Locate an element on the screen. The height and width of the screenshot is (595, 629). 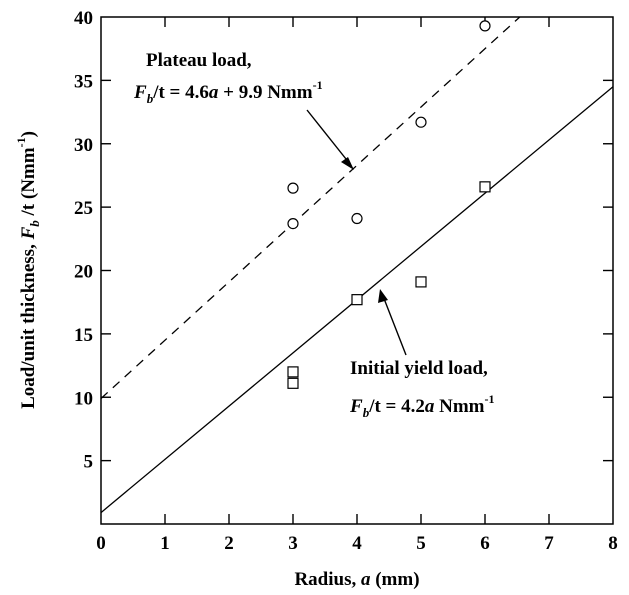
x-tick-label: 6 is located at coordinates (485, 543).